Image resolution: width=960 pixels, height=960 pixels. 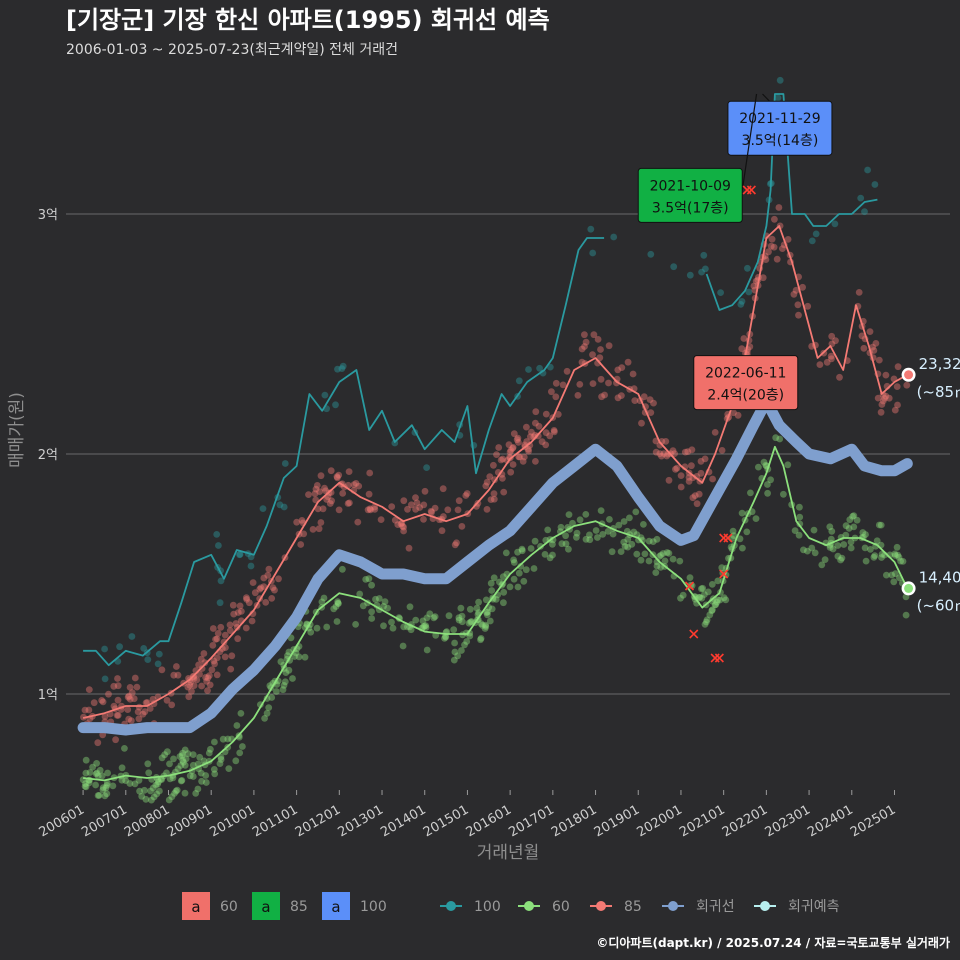 I want to click on legend-label-key, so click(x=196, y=906).